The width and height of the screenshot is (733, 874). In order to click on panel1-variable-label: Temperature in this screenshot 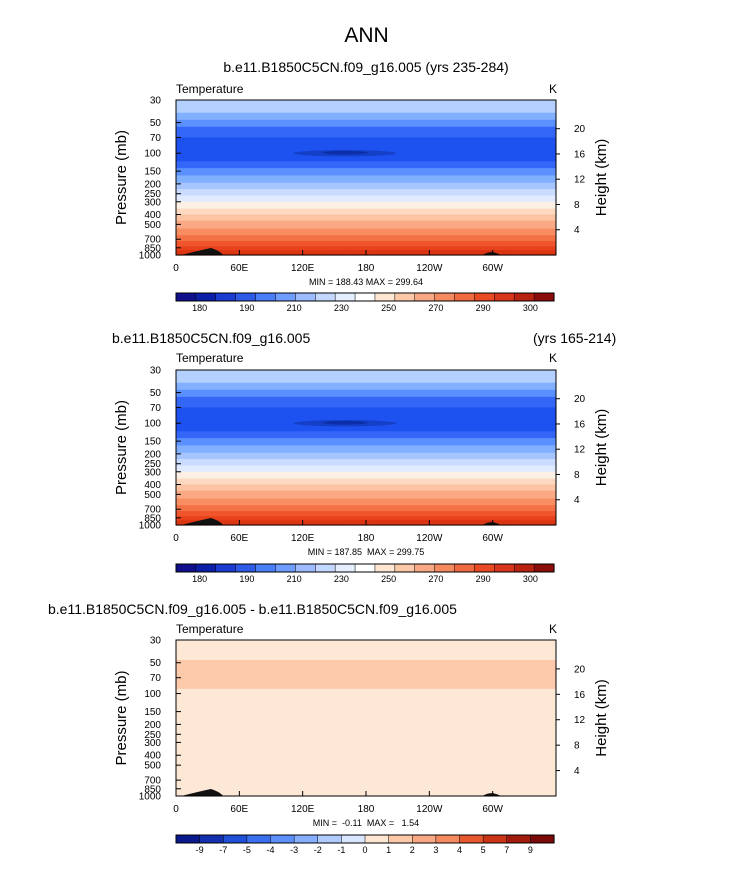, I will do `click(210, 89)`.